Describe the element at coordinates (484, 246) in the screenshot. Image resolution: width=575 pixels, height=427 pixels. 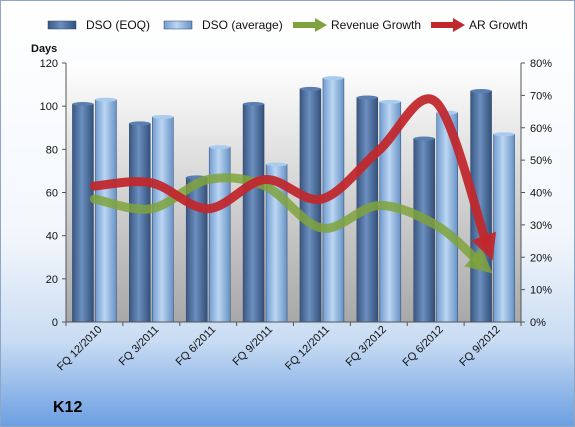
I see `ar-growth-arrowhead` at that location.